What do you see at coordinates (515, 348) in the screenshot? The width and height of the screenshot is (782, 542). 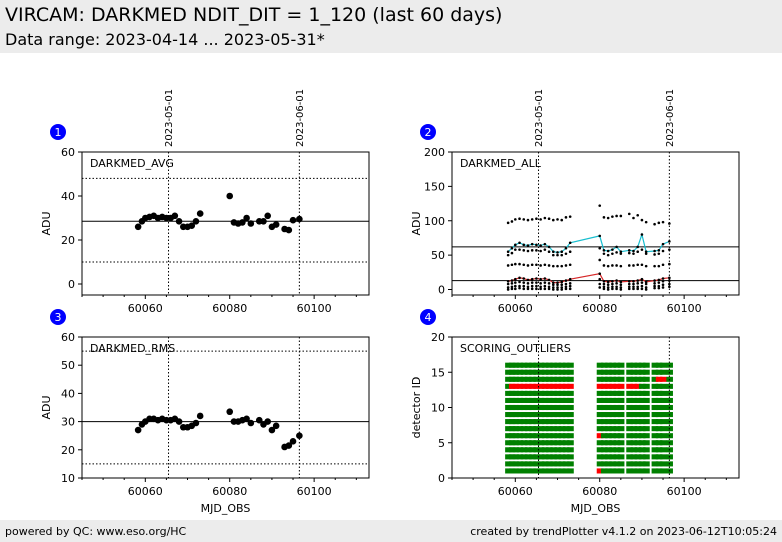 I see `panel-parameter-label: SCORING_OUTLIERS` at bounding box center [515, 348].